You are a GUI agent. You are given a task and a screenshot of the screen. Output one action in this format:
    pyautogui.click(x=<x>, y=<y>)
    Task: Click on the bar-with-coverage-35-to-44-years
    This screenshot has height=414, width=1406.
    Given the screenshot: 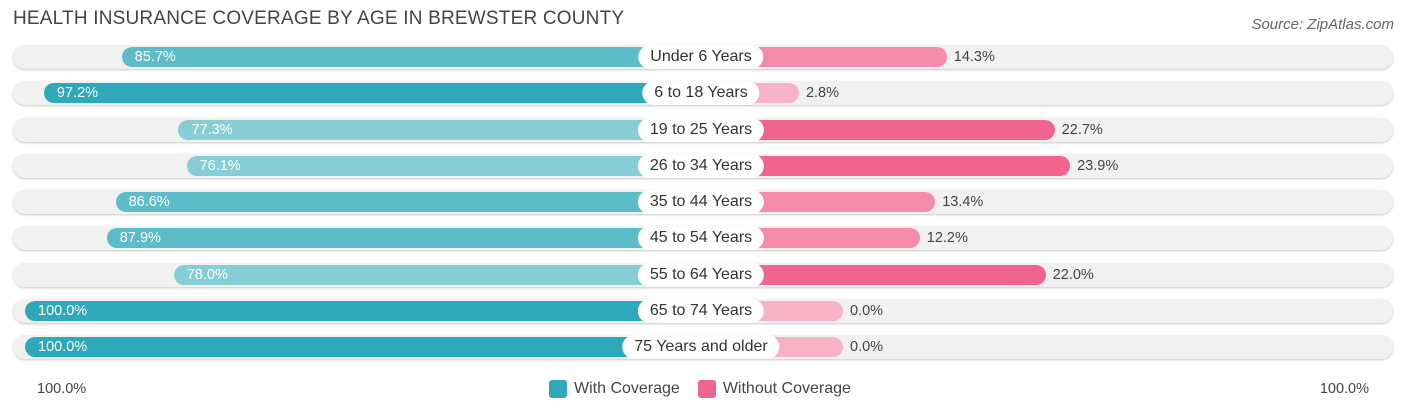 What is the action you would take?
    pyautogui.click(x=408, y=202)
    